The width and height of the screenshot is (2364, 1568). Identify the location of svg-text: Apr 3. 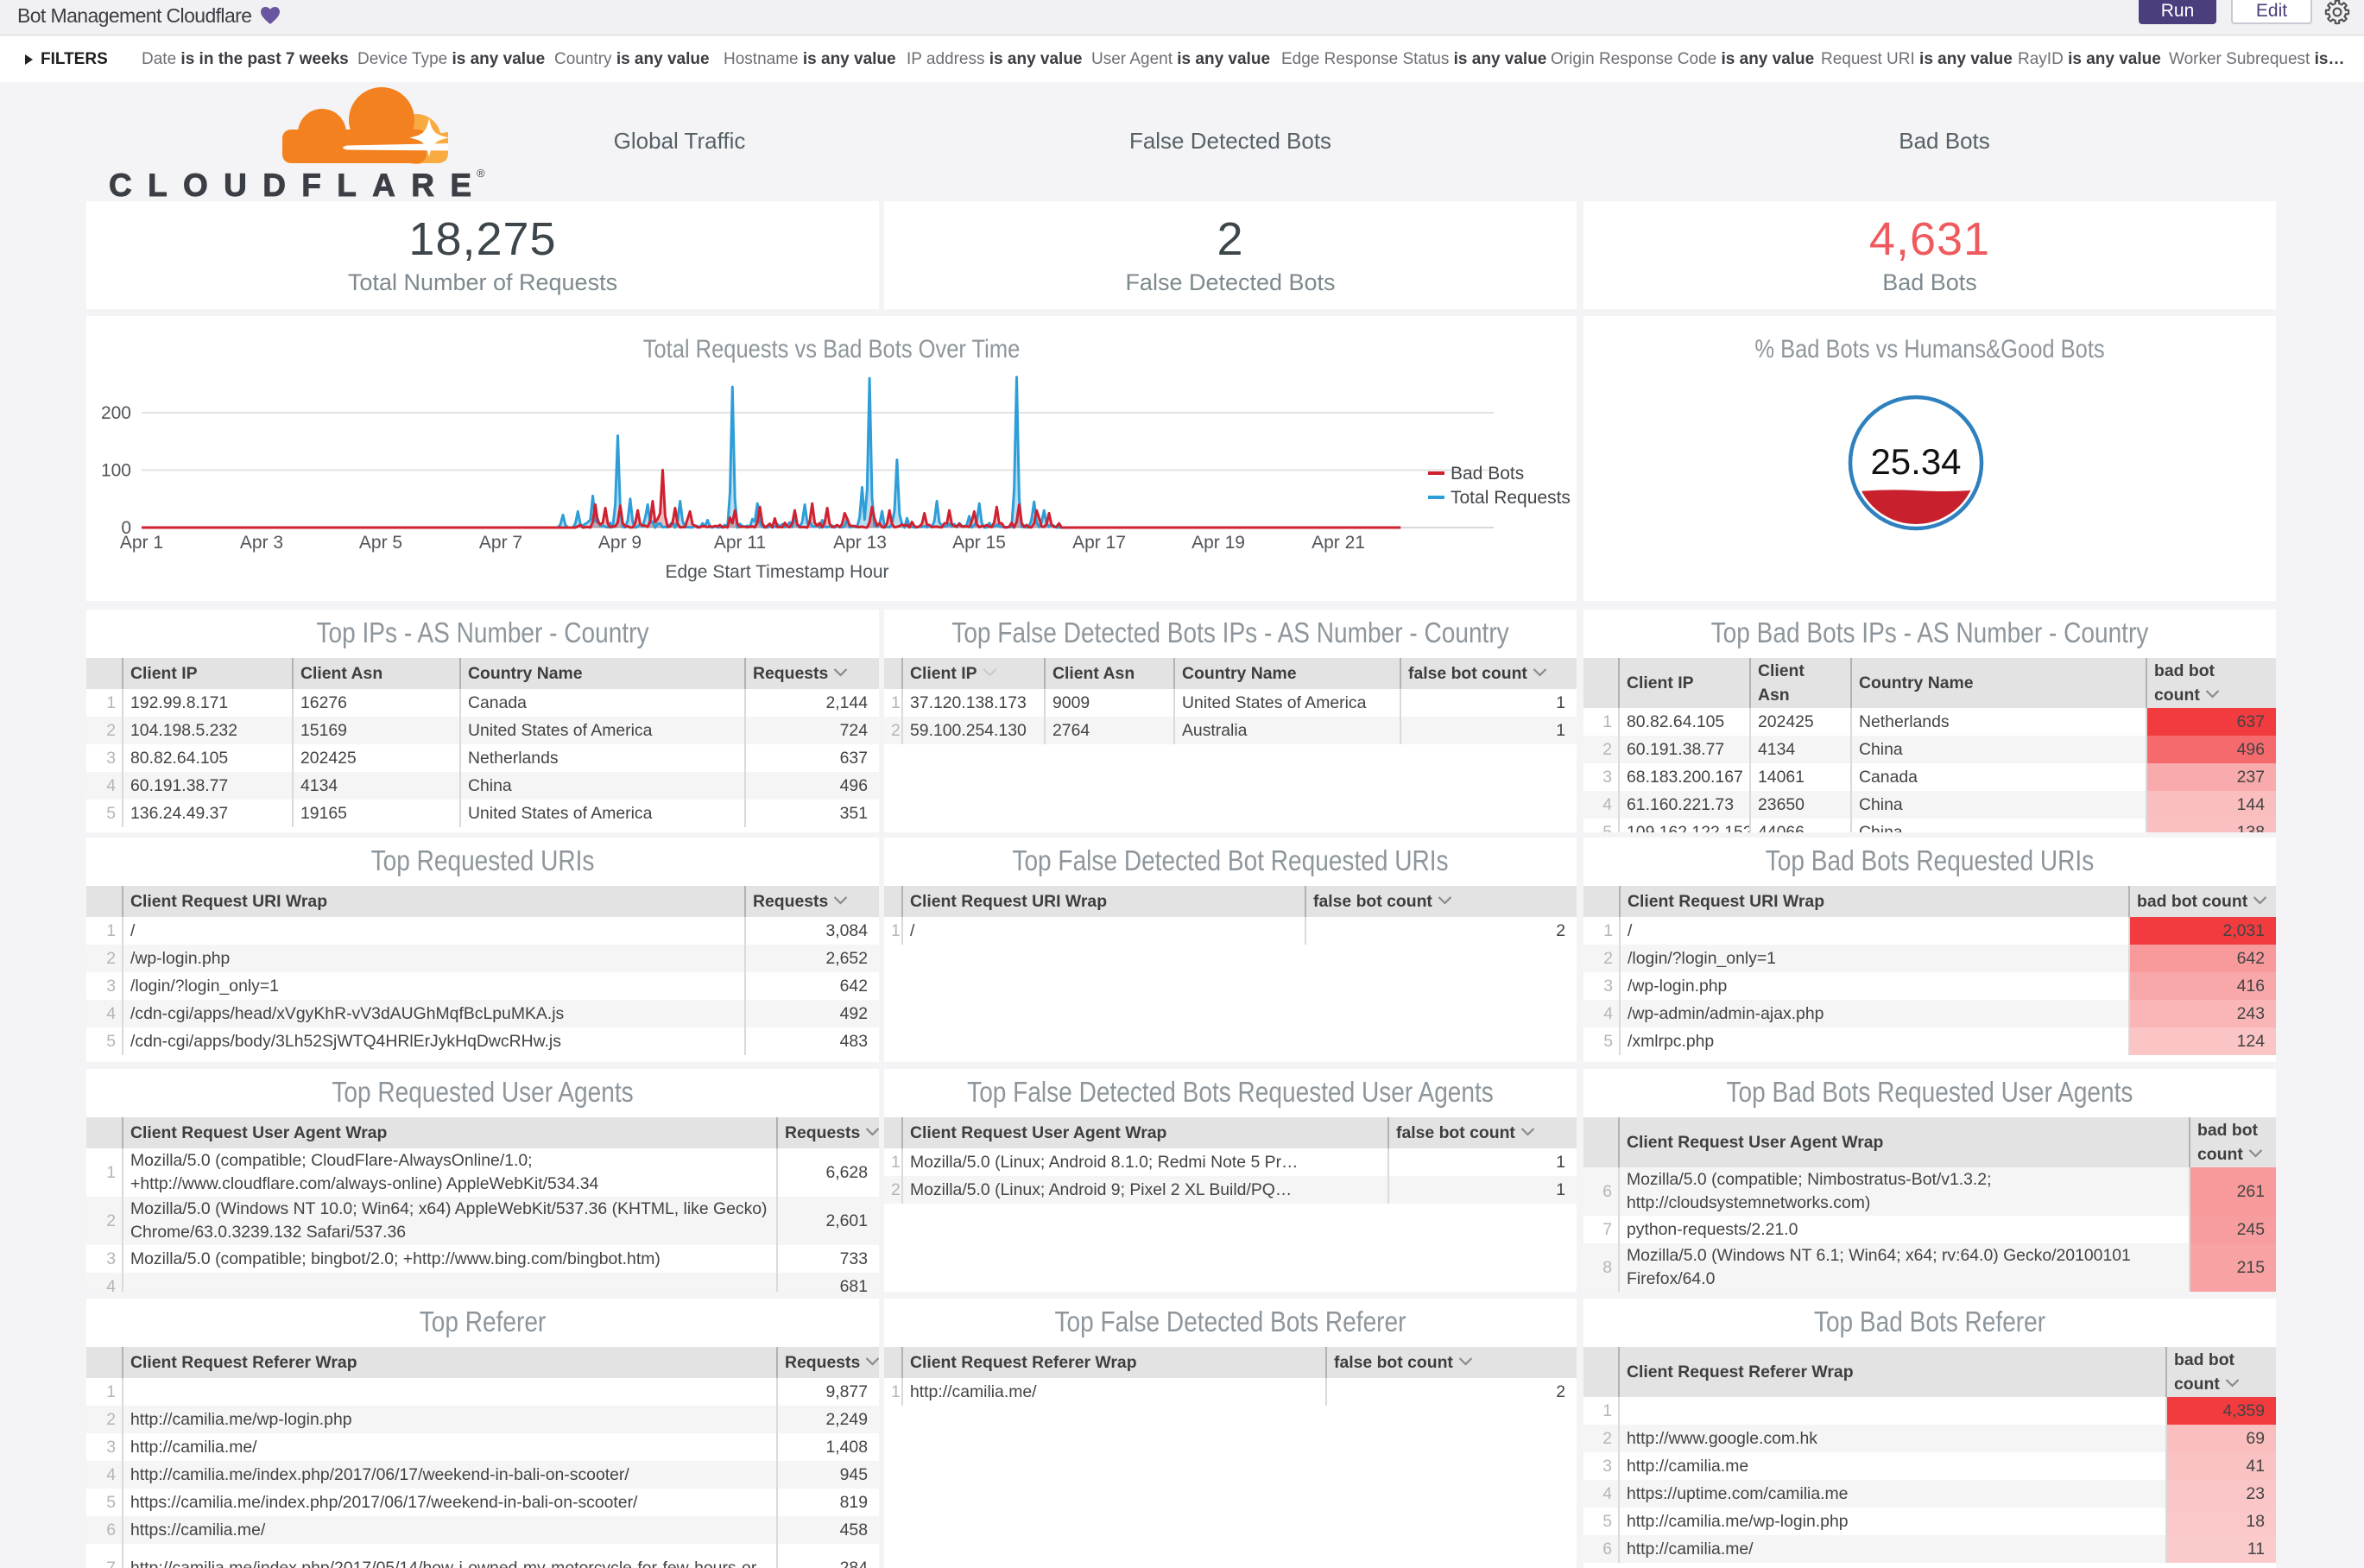
(261, 543).